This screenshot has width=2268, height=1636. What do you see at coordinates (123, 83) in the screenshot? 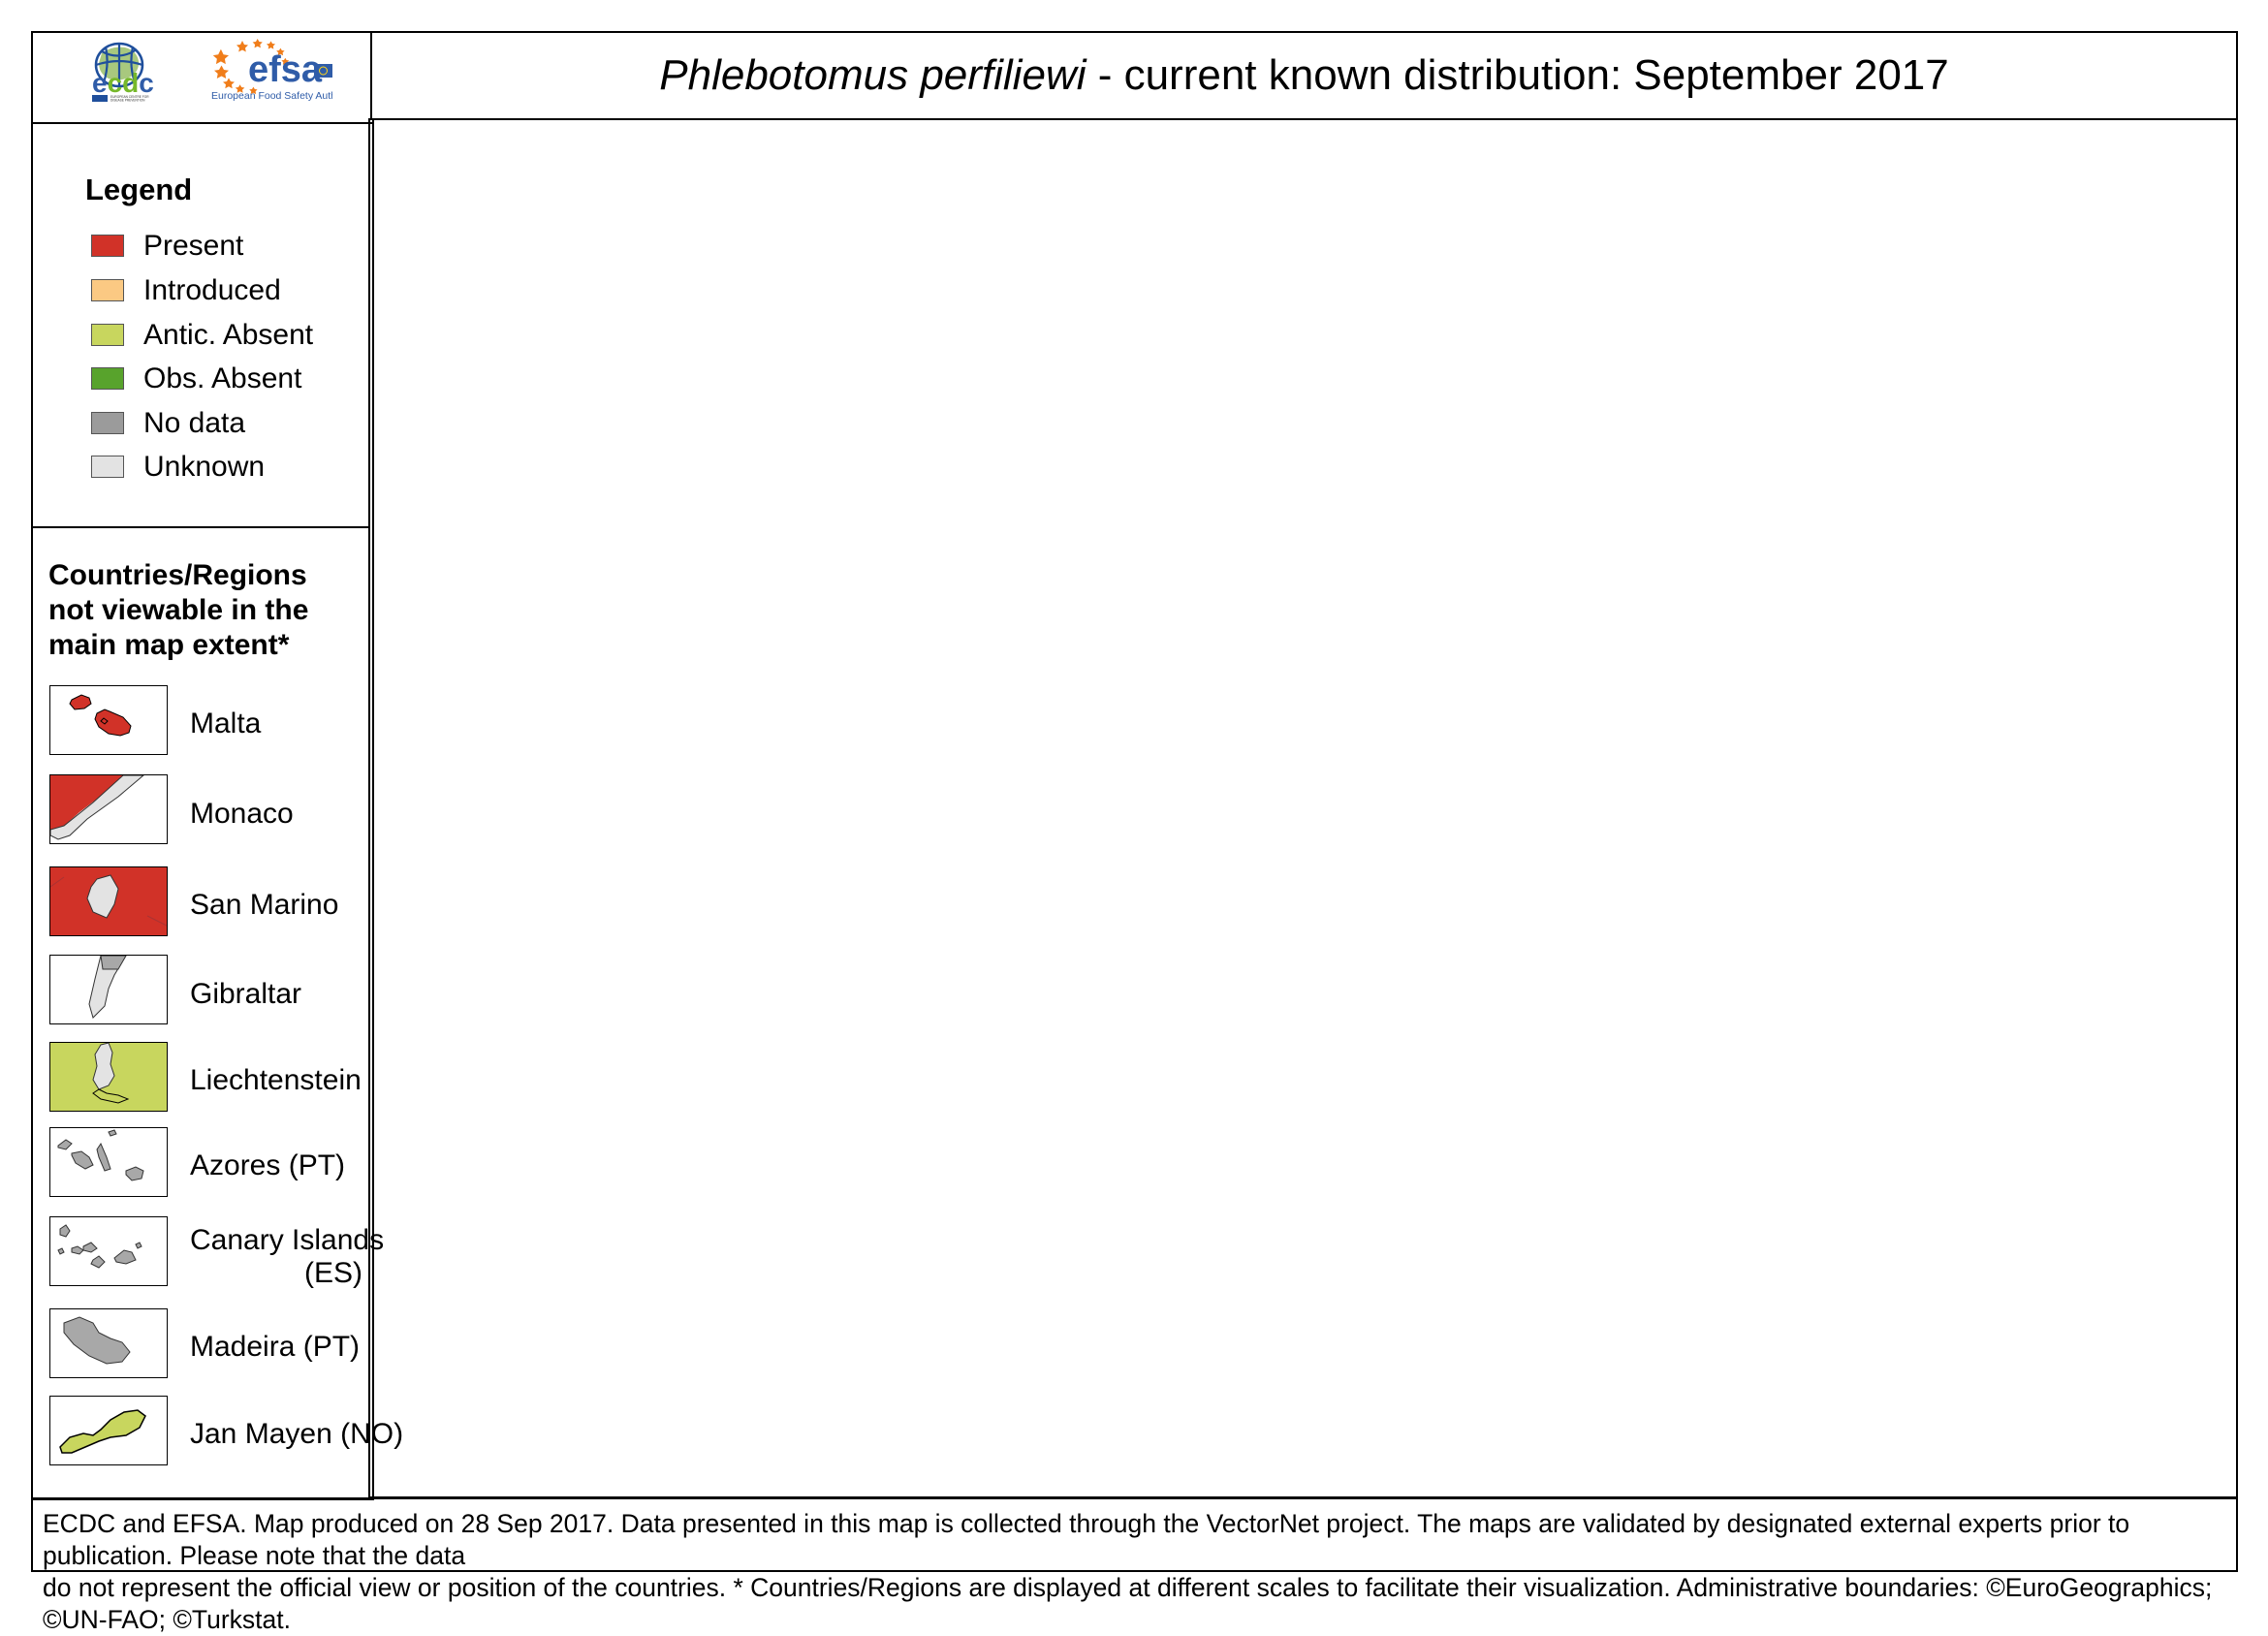
I see `svg-text: ecdc` at bounding box center [123, 83].